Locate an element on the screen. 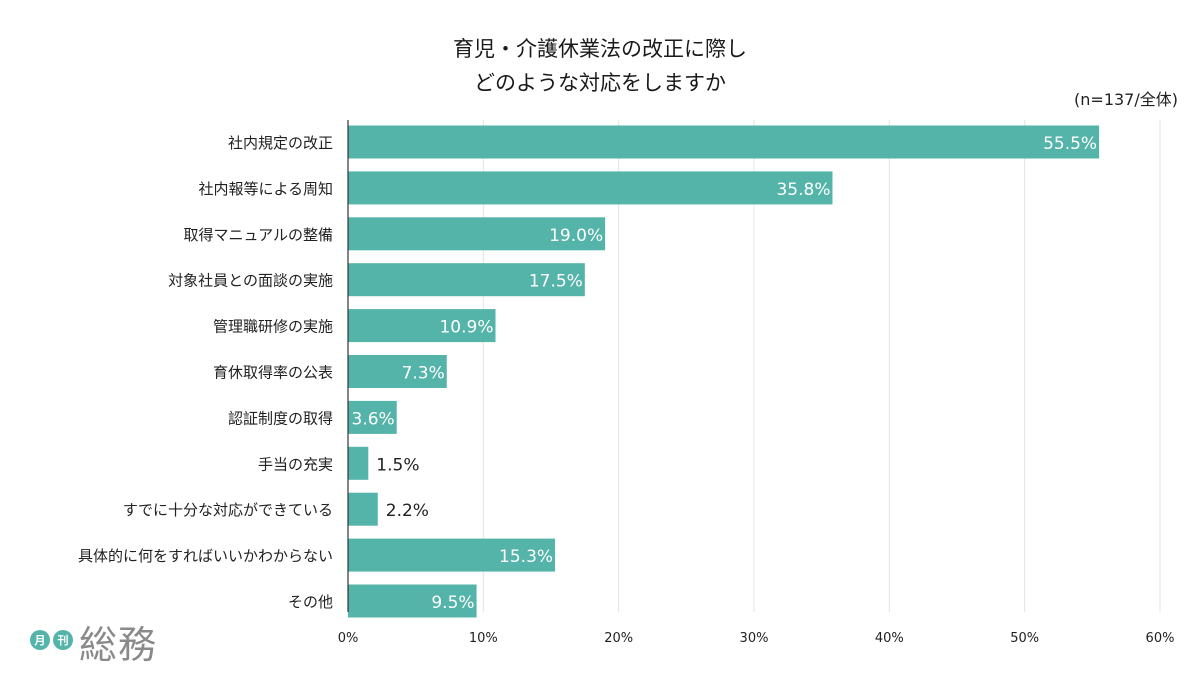 This screenshot has height=692, width=1200. x-tick-label: 60% is located at coordinates (1160, 638).